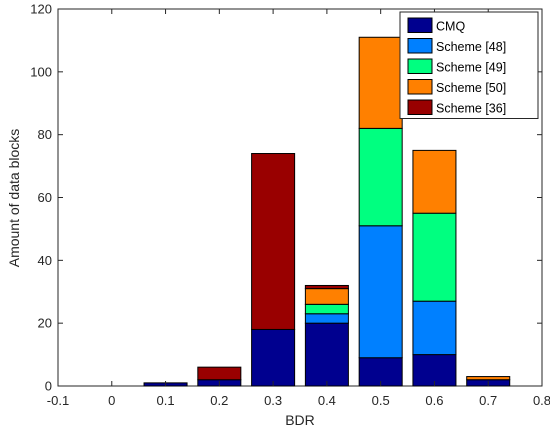 The width and height of the screenshot is (550, 434). I want to click on legend-entry-label: Scheme [36], so click(471, 109).